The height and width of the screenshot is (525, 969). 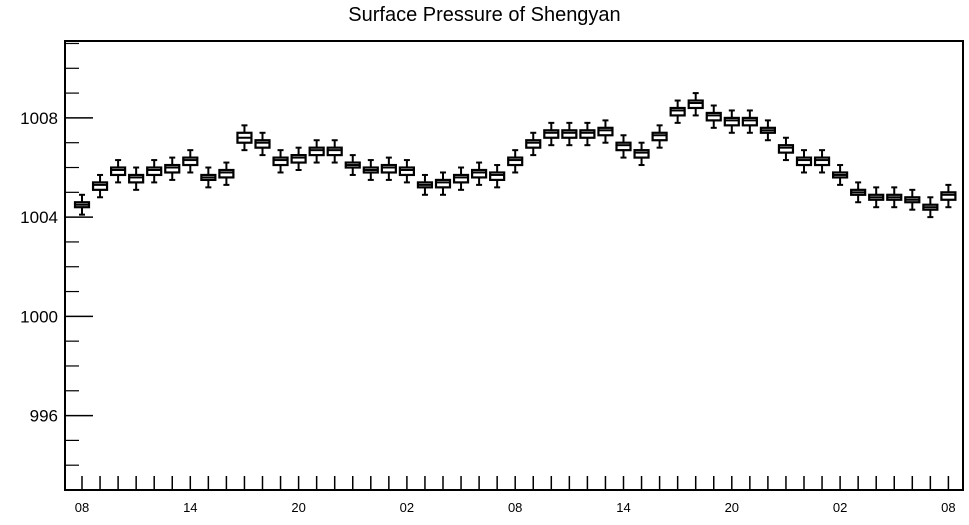 What do you see at coordinates (39, 316) in the screenshot?
I see `y-tick-label: 1000` at bounding box center [39, 316].